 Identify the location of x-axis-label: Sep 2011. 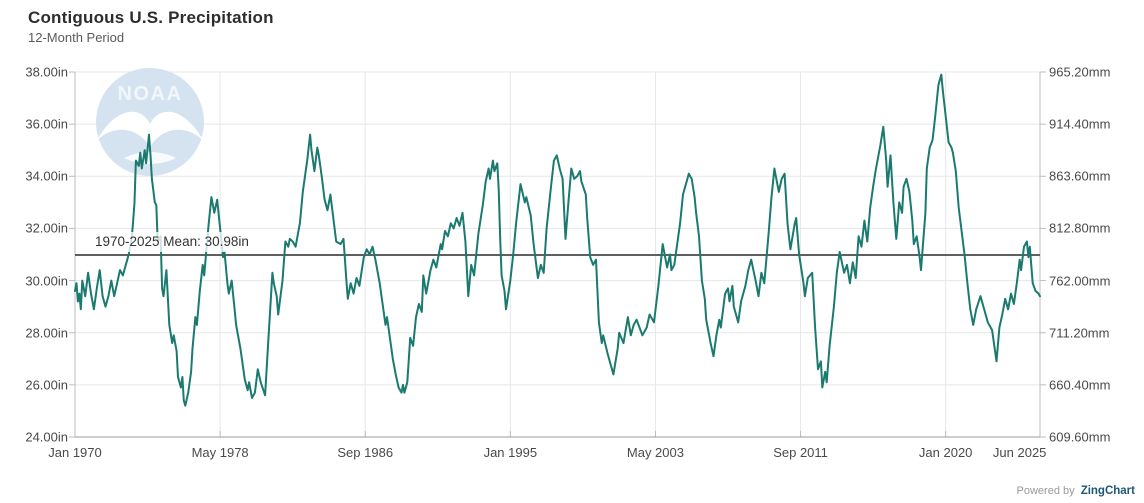
(800, 452).